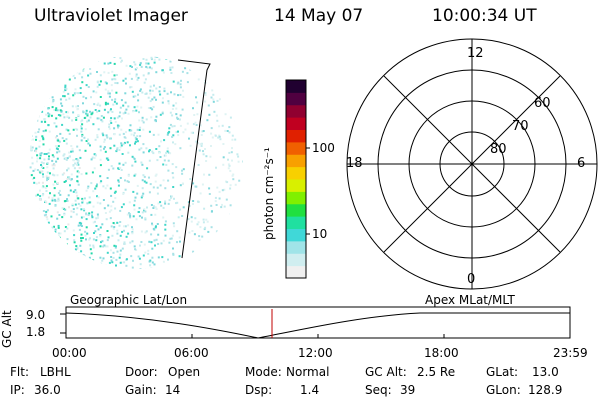  I want to click on time-tick-0000: 00:00, so click(69, 353).